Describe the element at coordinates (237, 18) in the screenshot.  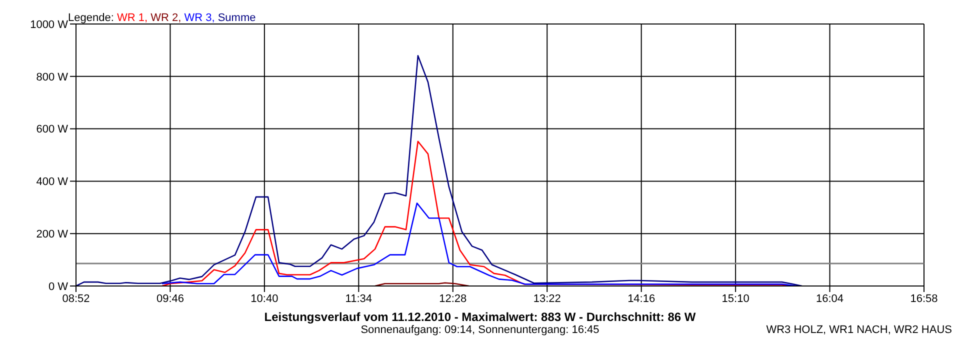
I see `text: Summe` at that location.